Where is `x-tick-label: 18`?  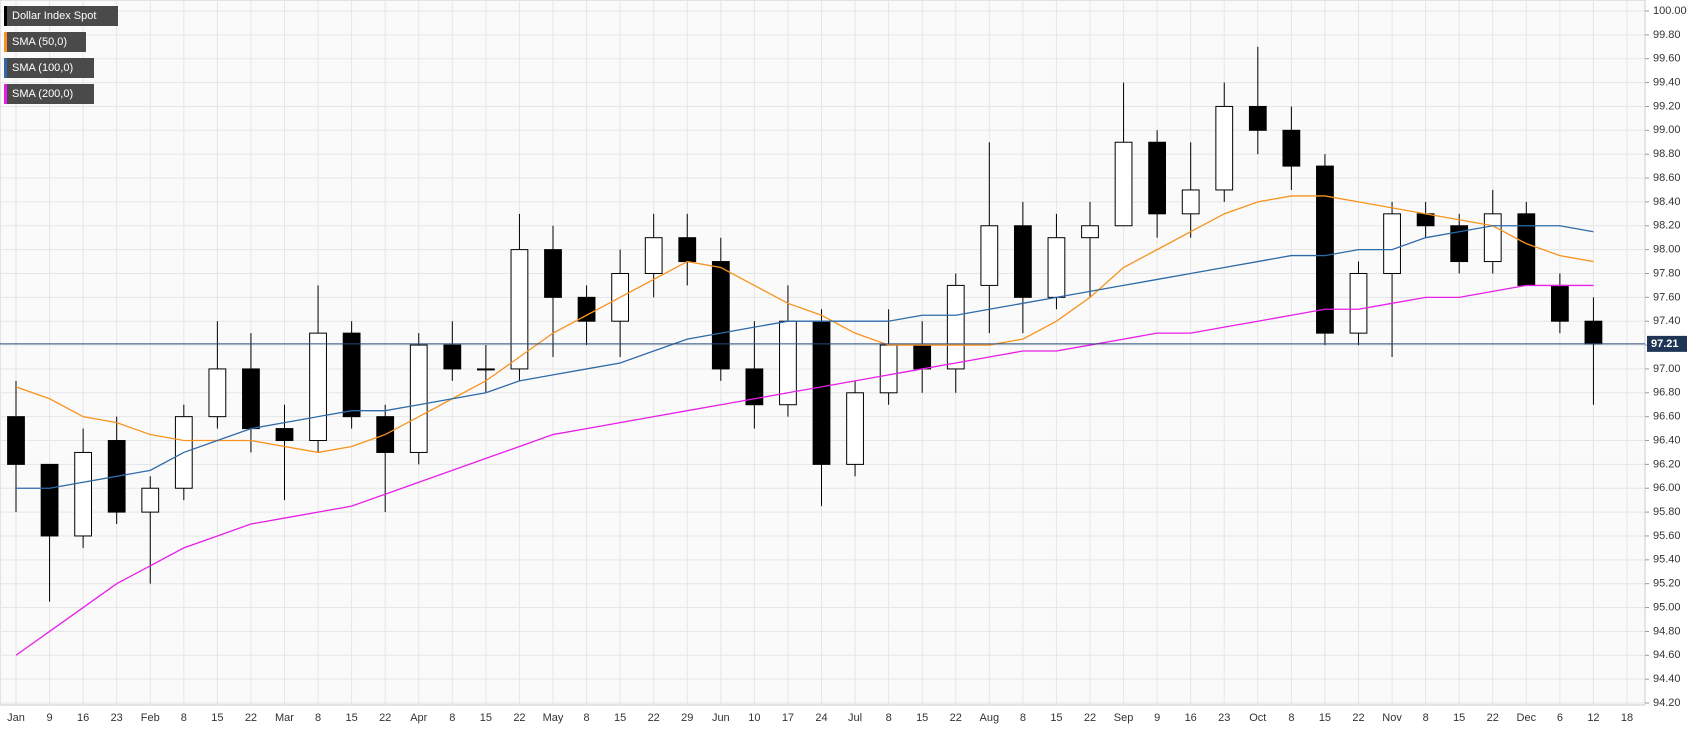
x-tick-label: 18 is located at coordinates (1627, 718).